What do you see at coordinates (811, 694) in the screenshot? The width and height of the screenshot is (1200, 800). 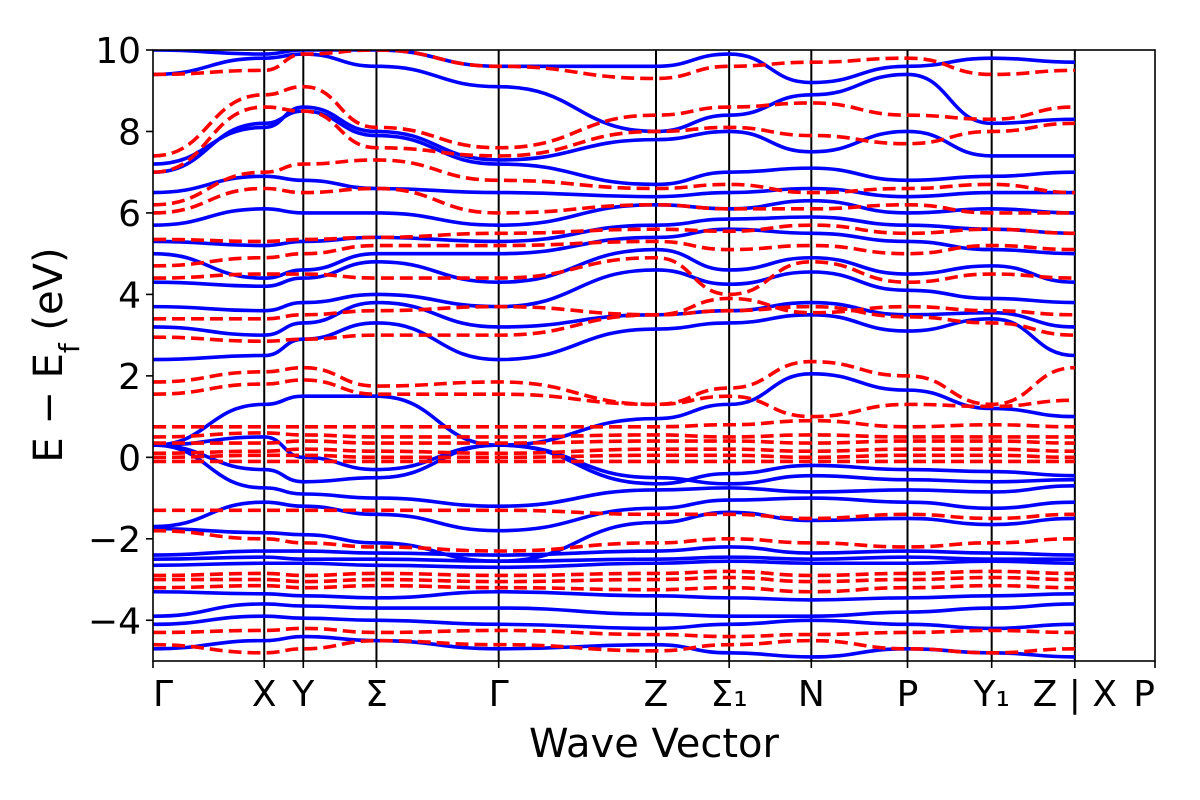 I see `x-tick-label: N` at bounding box center [811, 694].